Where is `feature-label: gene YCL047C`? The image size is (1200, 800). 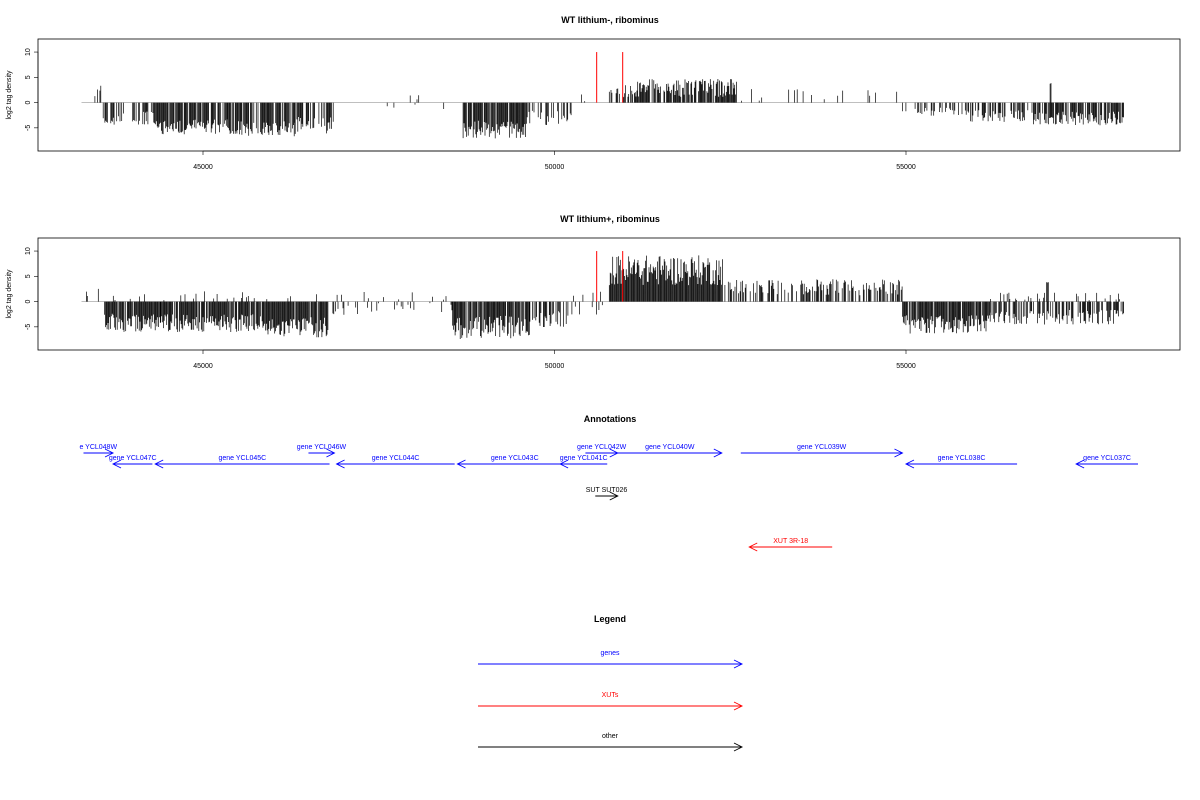
feature-label: gene YCL047C is located at coordinates (133, 458).